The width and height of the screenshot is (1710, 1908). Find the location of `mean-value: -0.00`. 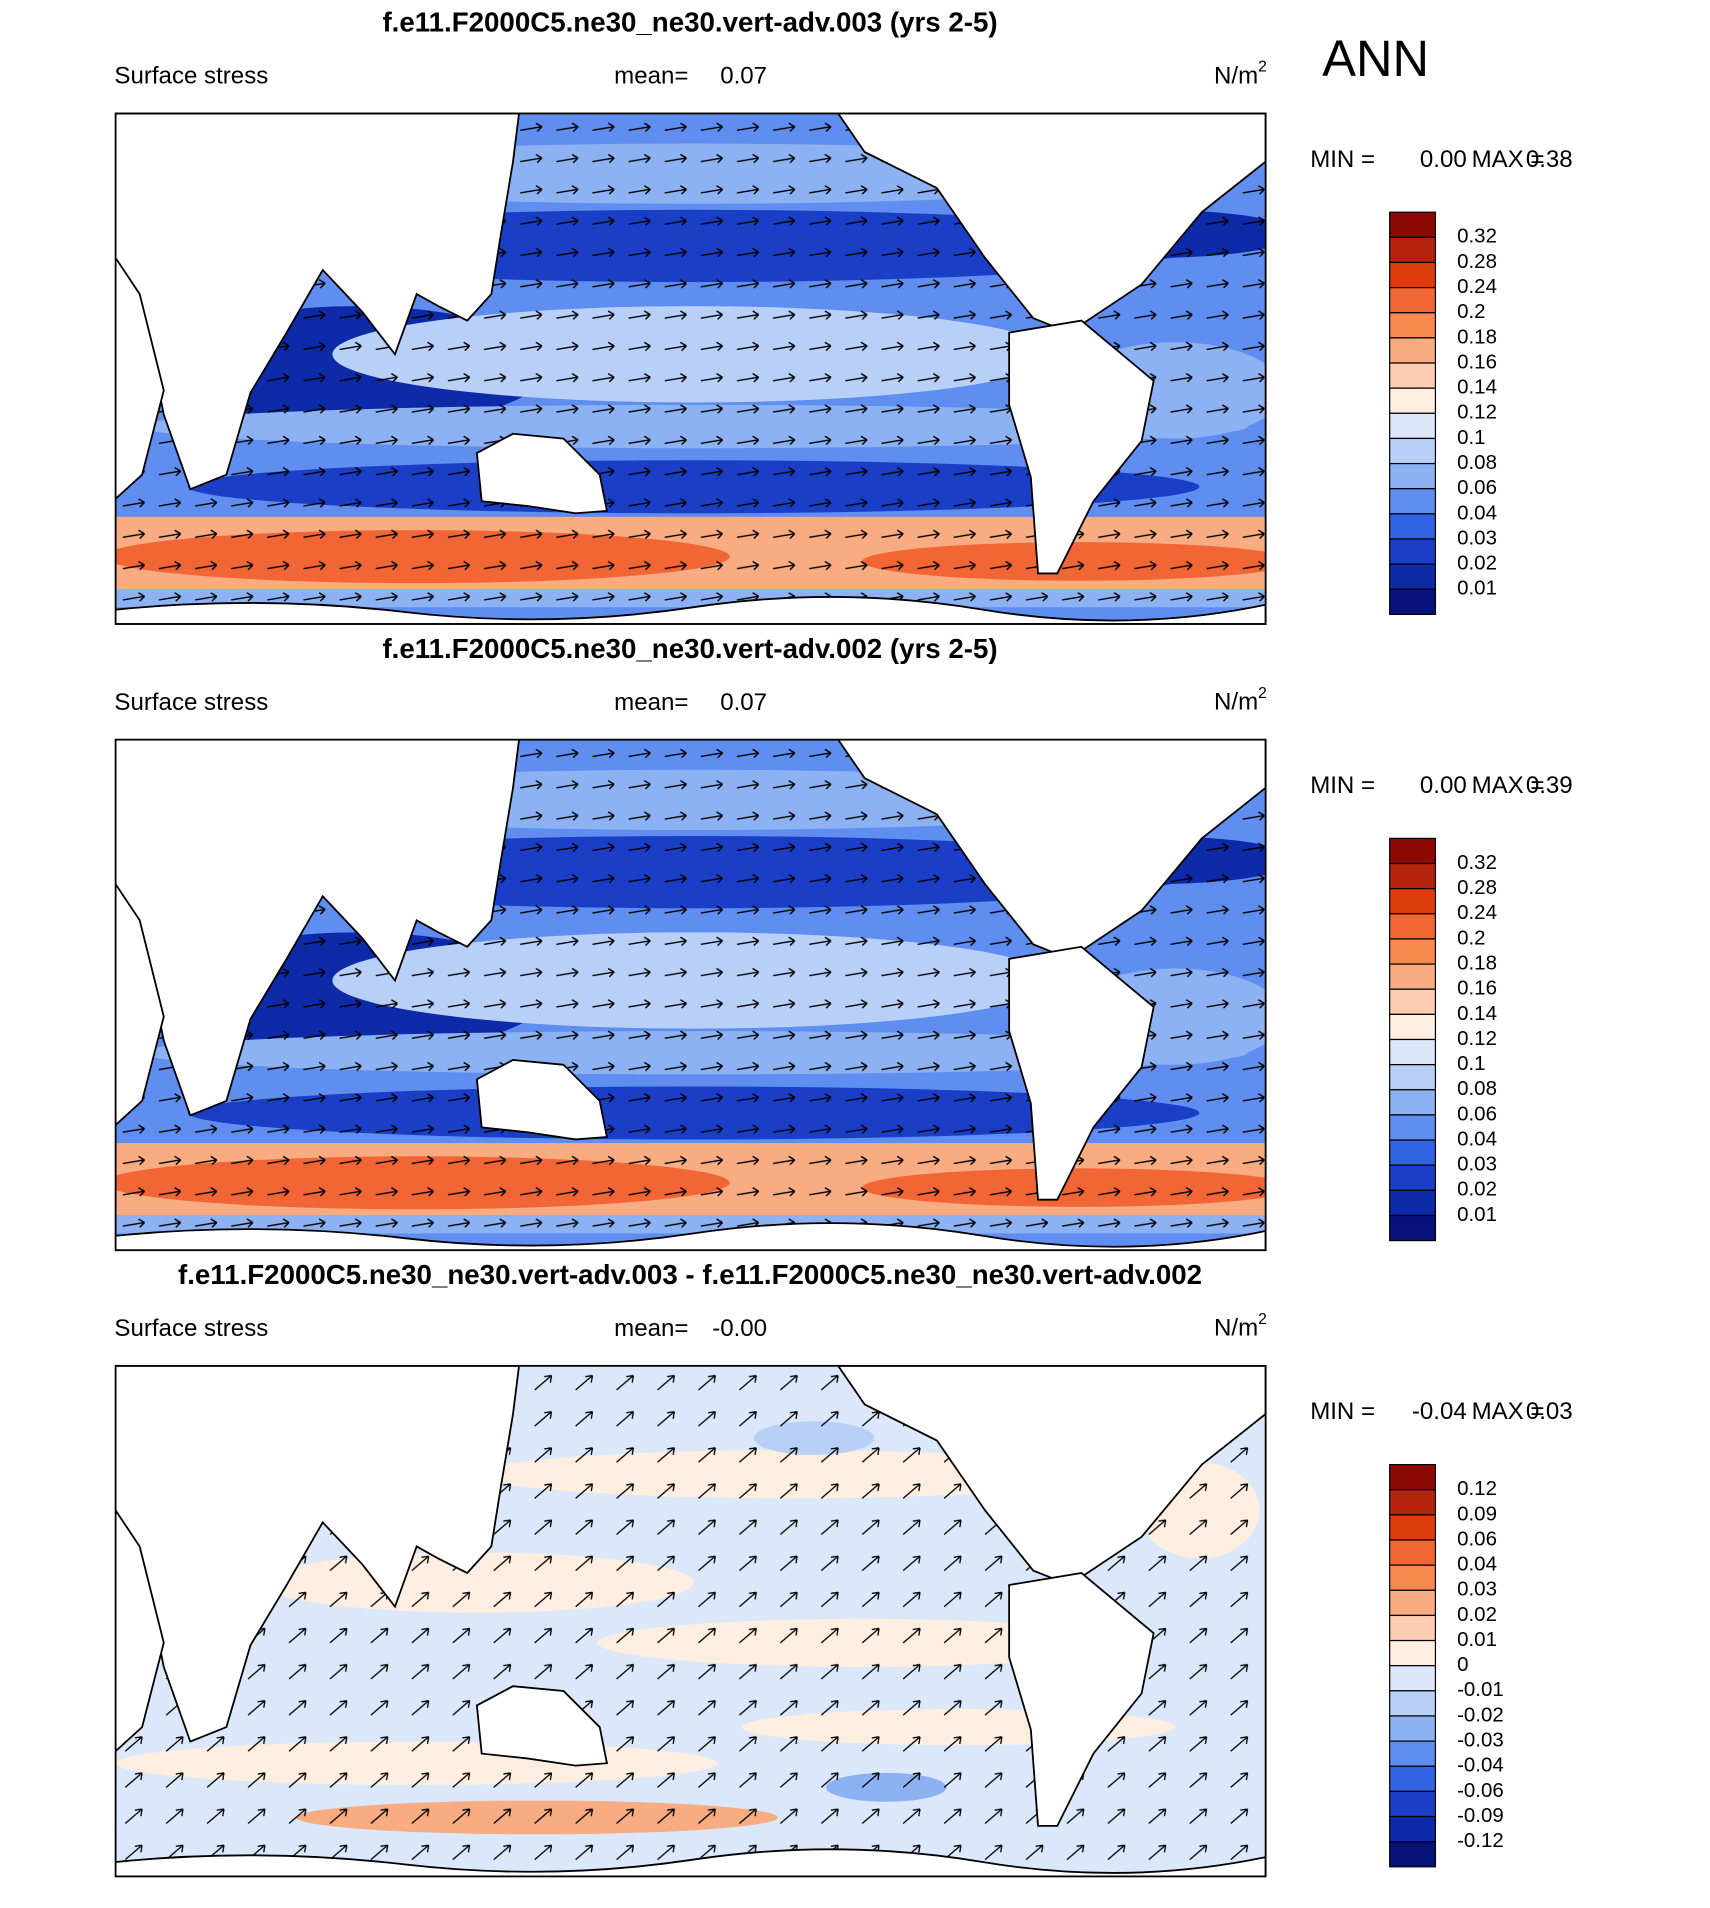

mean-value: -0.00 is located at coordinates (739, 1328).